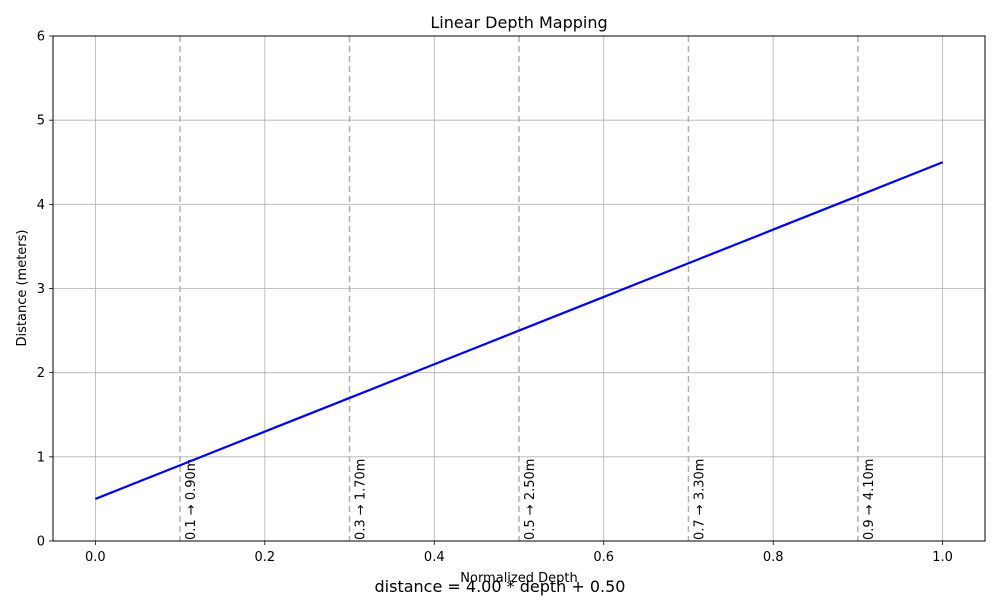 The width and height of the screenshot is (1000, 600). I want to click on y-tick-label: 0, so click(41, 542).